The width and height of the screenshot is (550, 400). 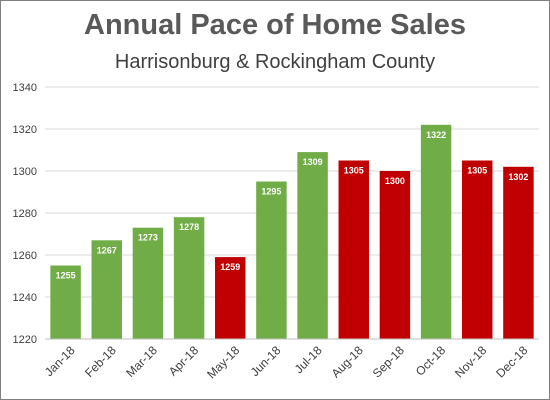 I want to click on data-label: 1273, so click(x=148, y=238).